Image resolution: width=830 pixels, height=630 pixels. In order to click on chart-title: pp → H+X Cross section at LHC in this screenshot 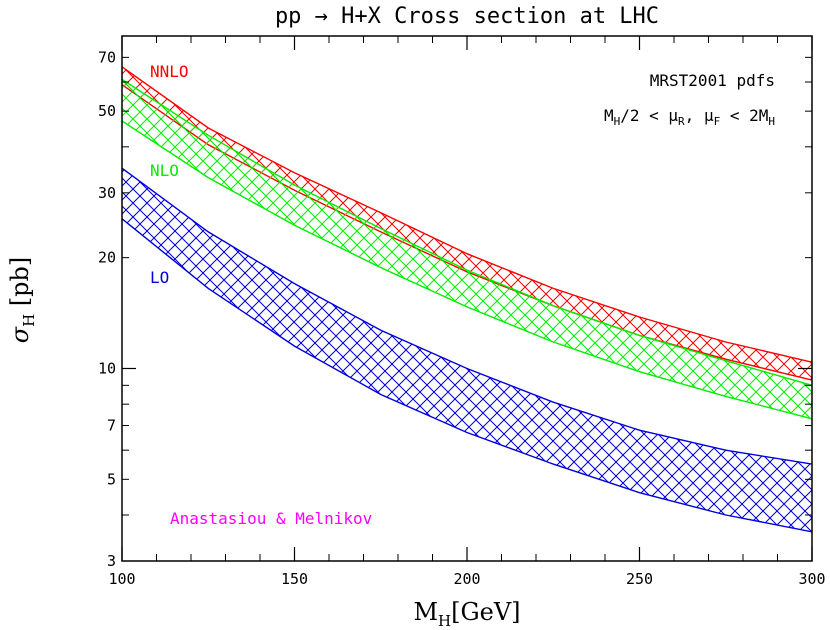, I will do `click(467, 16)`.